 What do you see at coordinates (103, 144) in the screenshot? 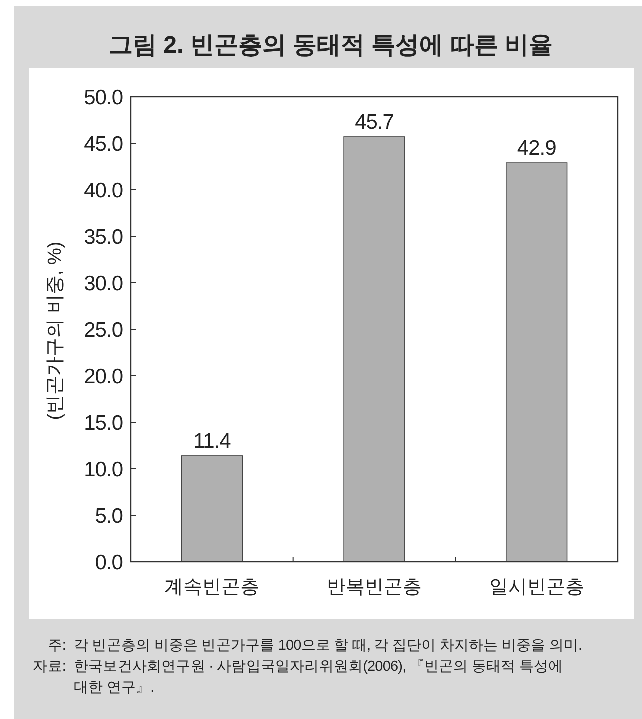
I see `y-tick-label: 45.0` at bounding box center [103, 144].